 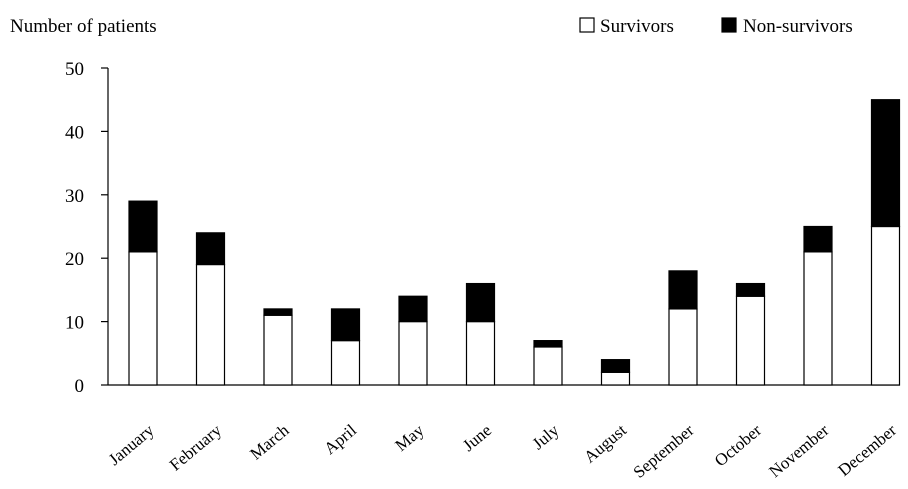 I want to click on legend: Survivors Non-survivors, so click(x=716, y=26).